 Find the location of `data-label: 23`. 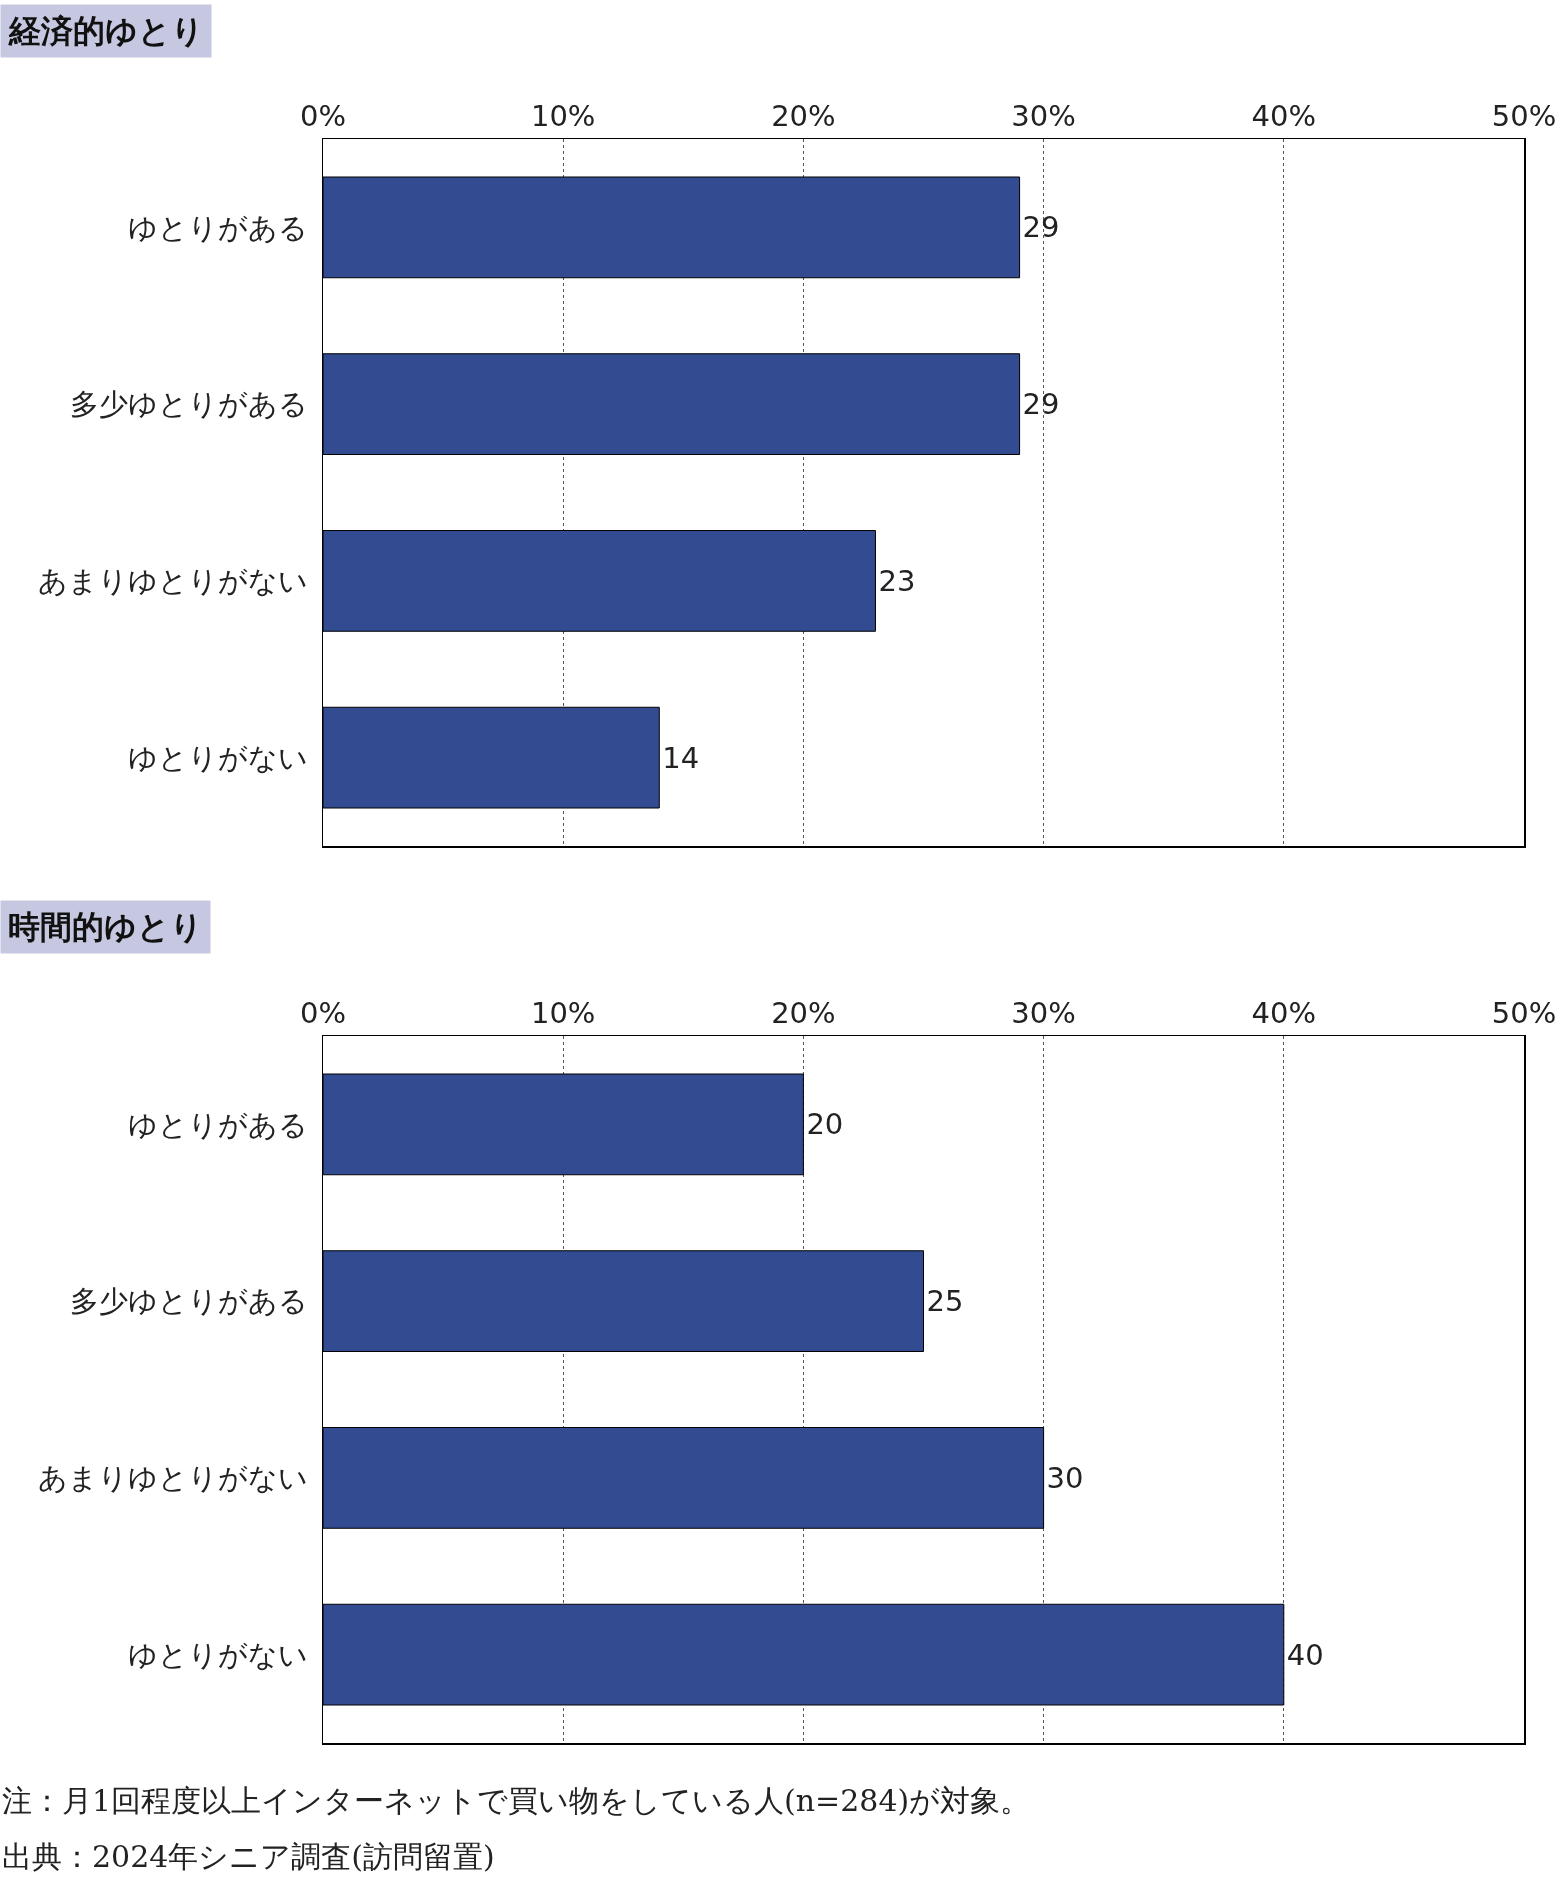

data-label: 23 is located at coordinates (897, 580).